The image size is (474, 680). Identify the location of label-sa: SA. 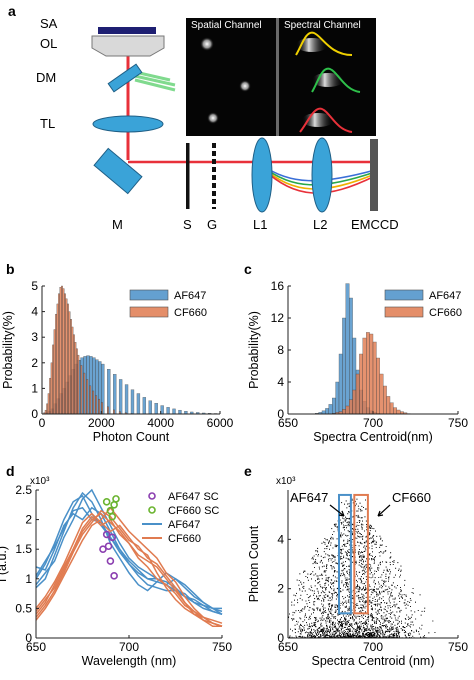
(49, 23).